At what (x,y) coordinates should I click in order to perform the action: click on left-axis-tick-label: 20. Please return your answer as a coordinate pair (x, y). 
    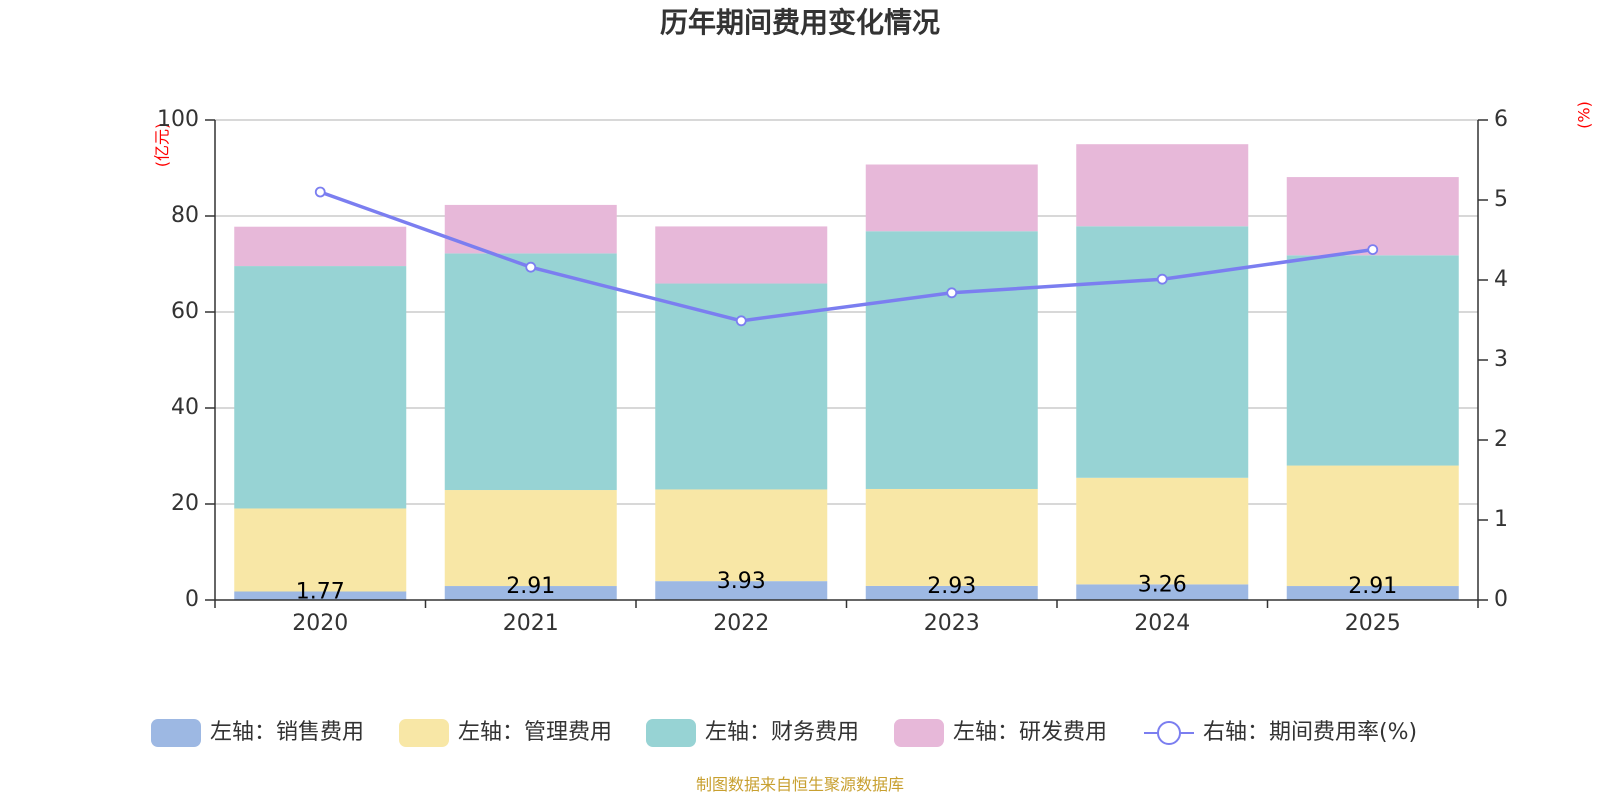
    Looking at the image, I should click on (185, 503).